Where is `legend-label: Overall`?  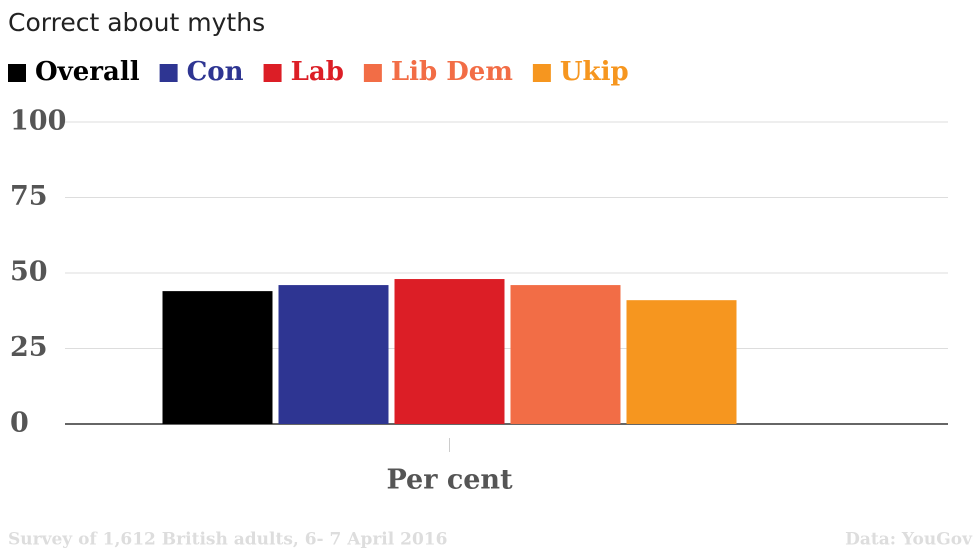 legend-label: Overall is located at coordinates (87, 72).